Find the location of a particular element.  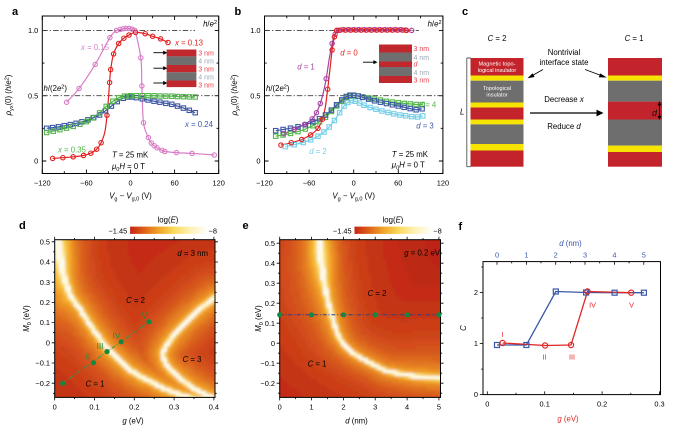

svg-text: C is located at coordinates (463, 328).